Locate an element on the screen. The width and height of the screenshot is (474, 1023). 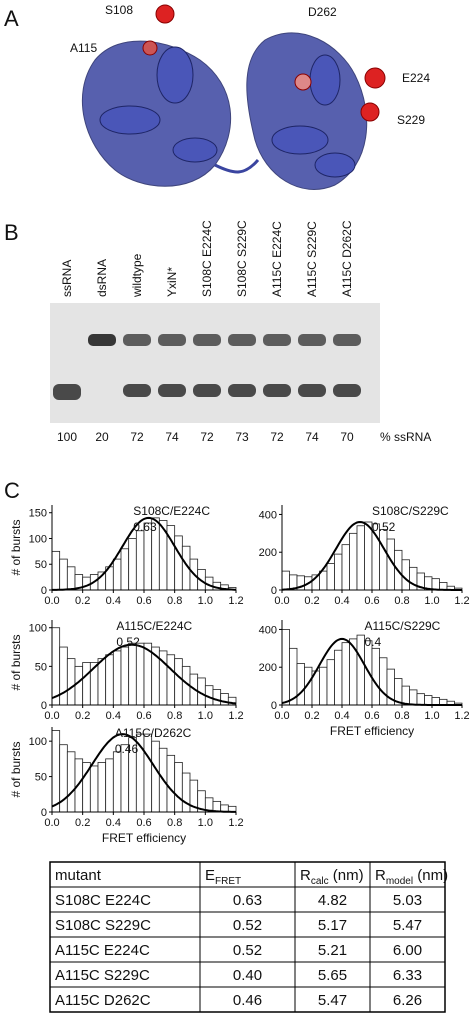
header-main: mutant is located at coordinates (78, 875).